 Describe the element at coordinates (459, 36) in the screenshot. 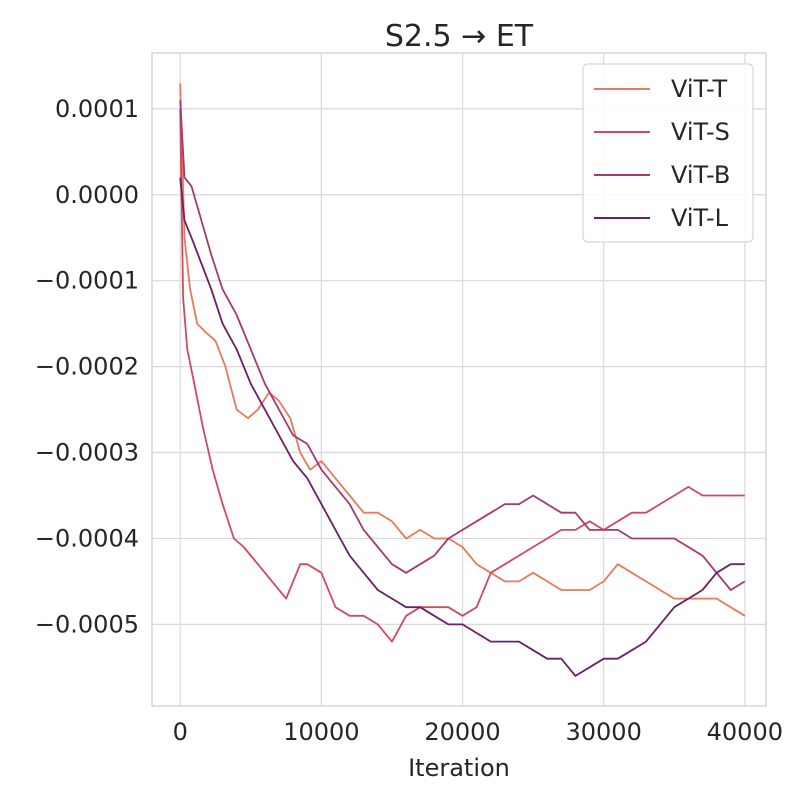

I see `chart-title: S2.5 → ET` at that location.